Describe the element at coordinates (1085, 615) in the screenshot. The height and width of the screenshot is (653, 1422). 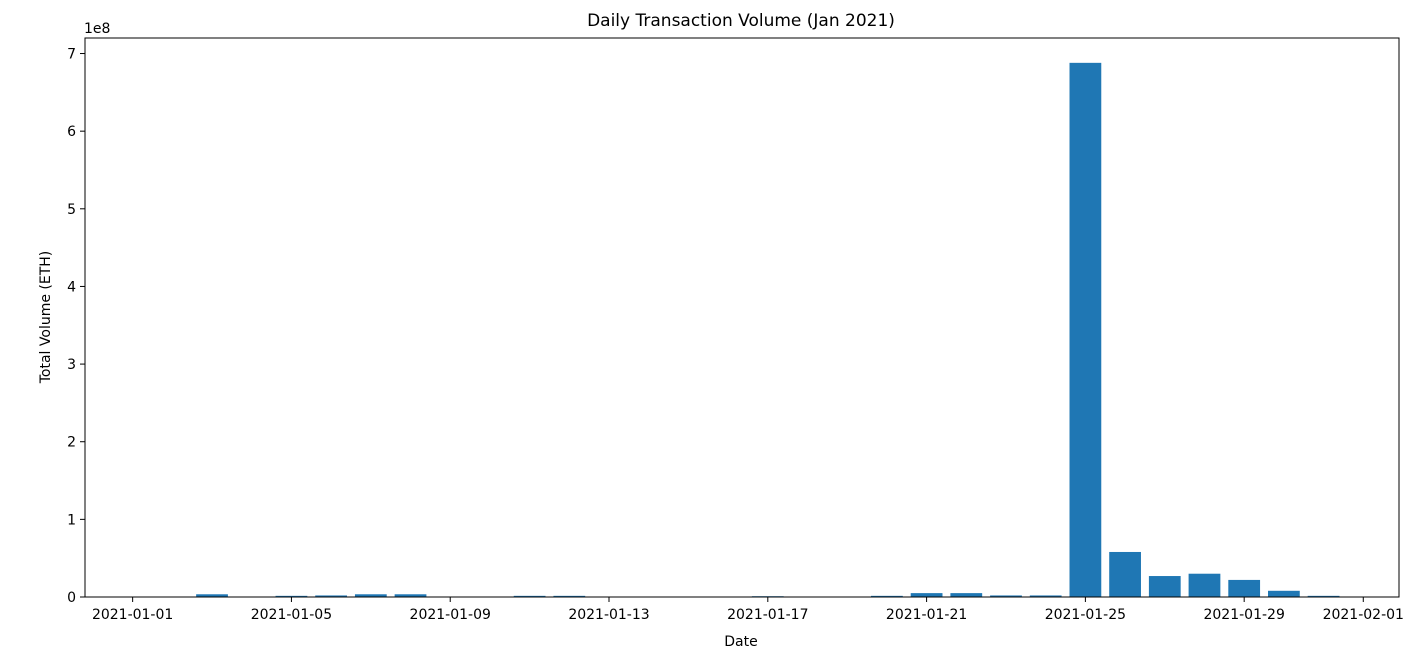
I see `x-tick-label: 2021-01-25` at that location.